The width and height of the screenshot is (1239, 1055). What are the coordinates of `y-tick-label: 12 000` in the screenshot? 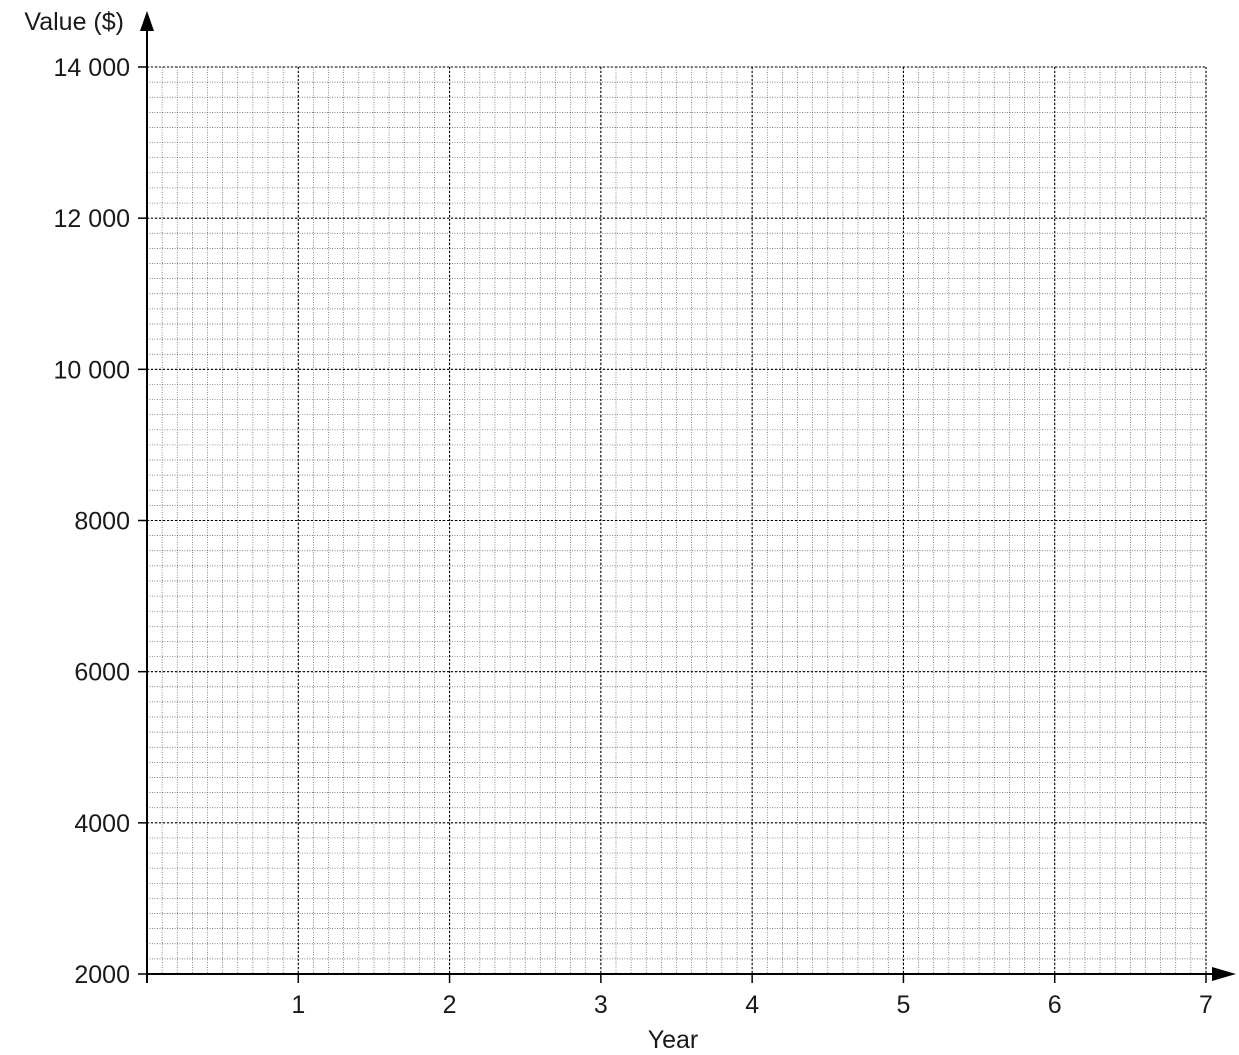 It's located at (92, 219).